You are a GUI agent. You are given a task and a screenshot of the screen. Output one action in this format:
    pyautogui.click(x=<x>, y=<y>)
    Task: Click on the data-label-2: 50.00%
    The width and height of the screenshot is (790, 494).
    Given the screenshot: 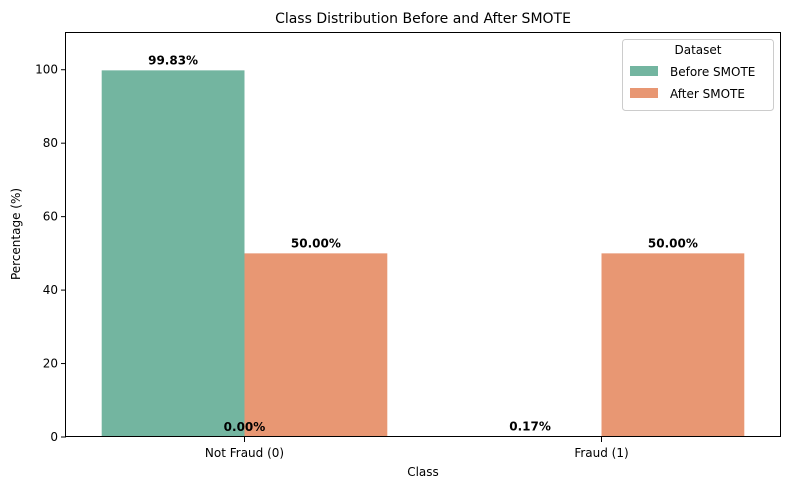 What is the action you would take?
    pyautogui.click(x=316, y=243)
    